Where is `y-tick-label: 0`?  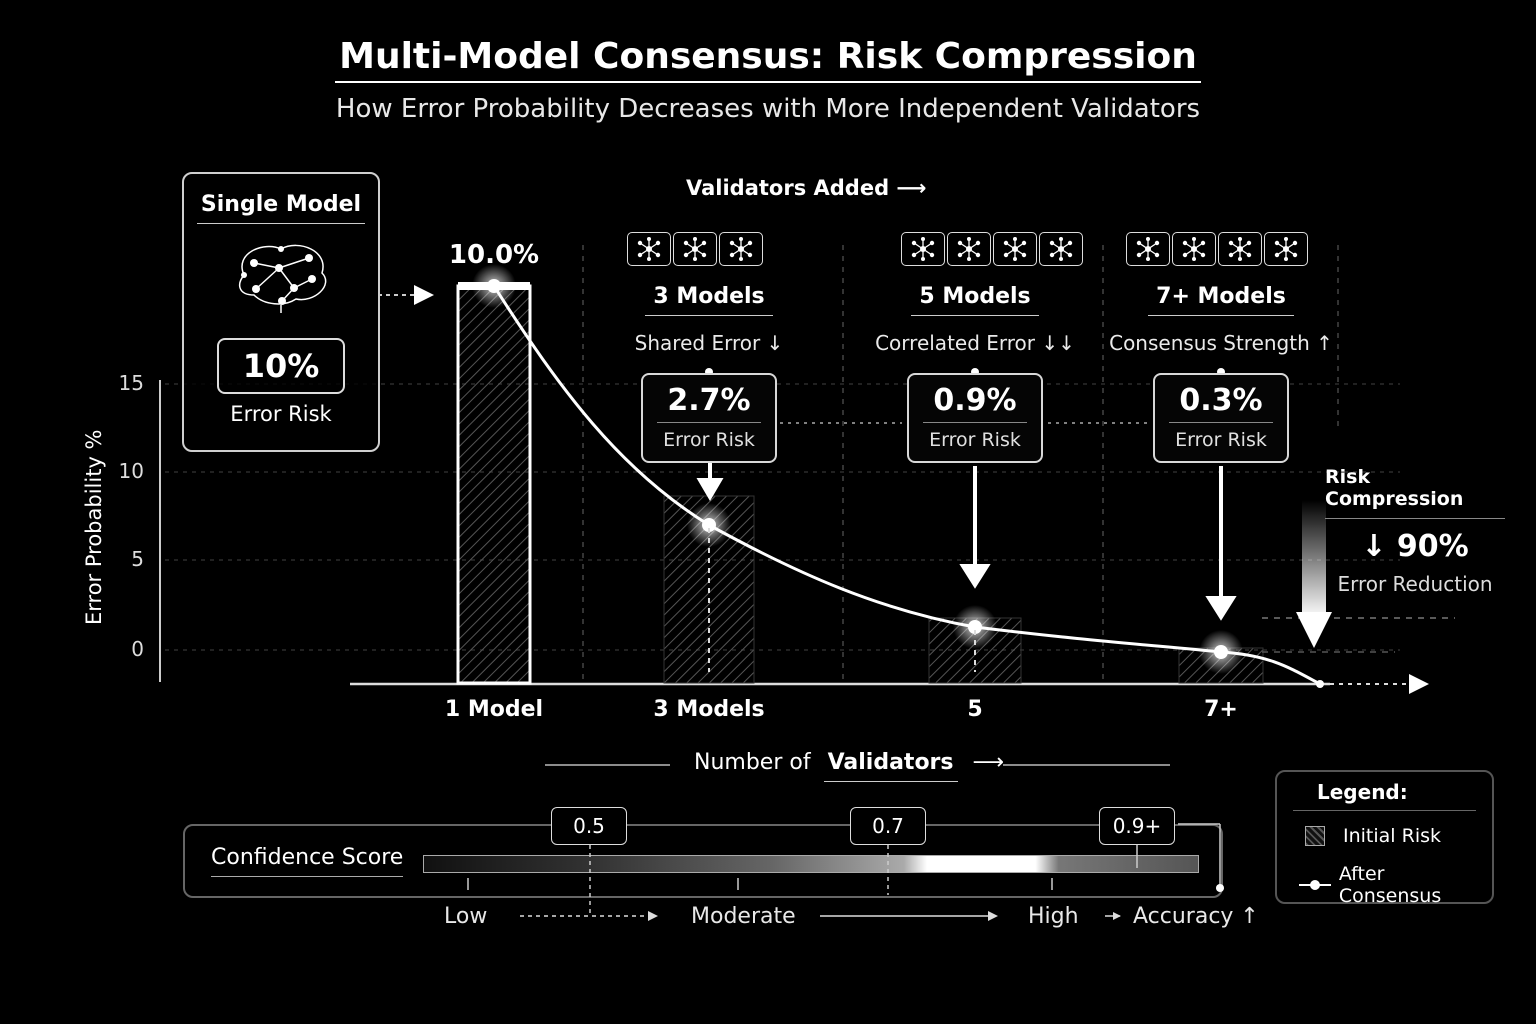
y-tick-label: 0 is located at coordinates (137, 649).